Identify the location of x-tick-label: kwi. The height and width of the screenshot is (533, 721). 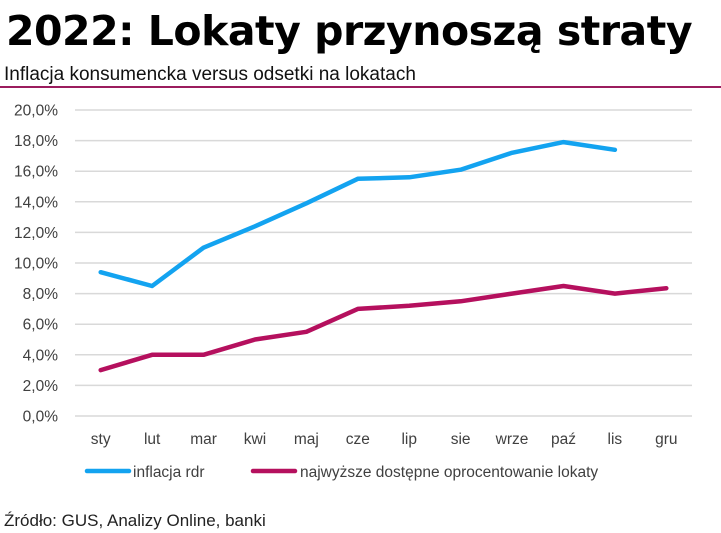
(255, 439).